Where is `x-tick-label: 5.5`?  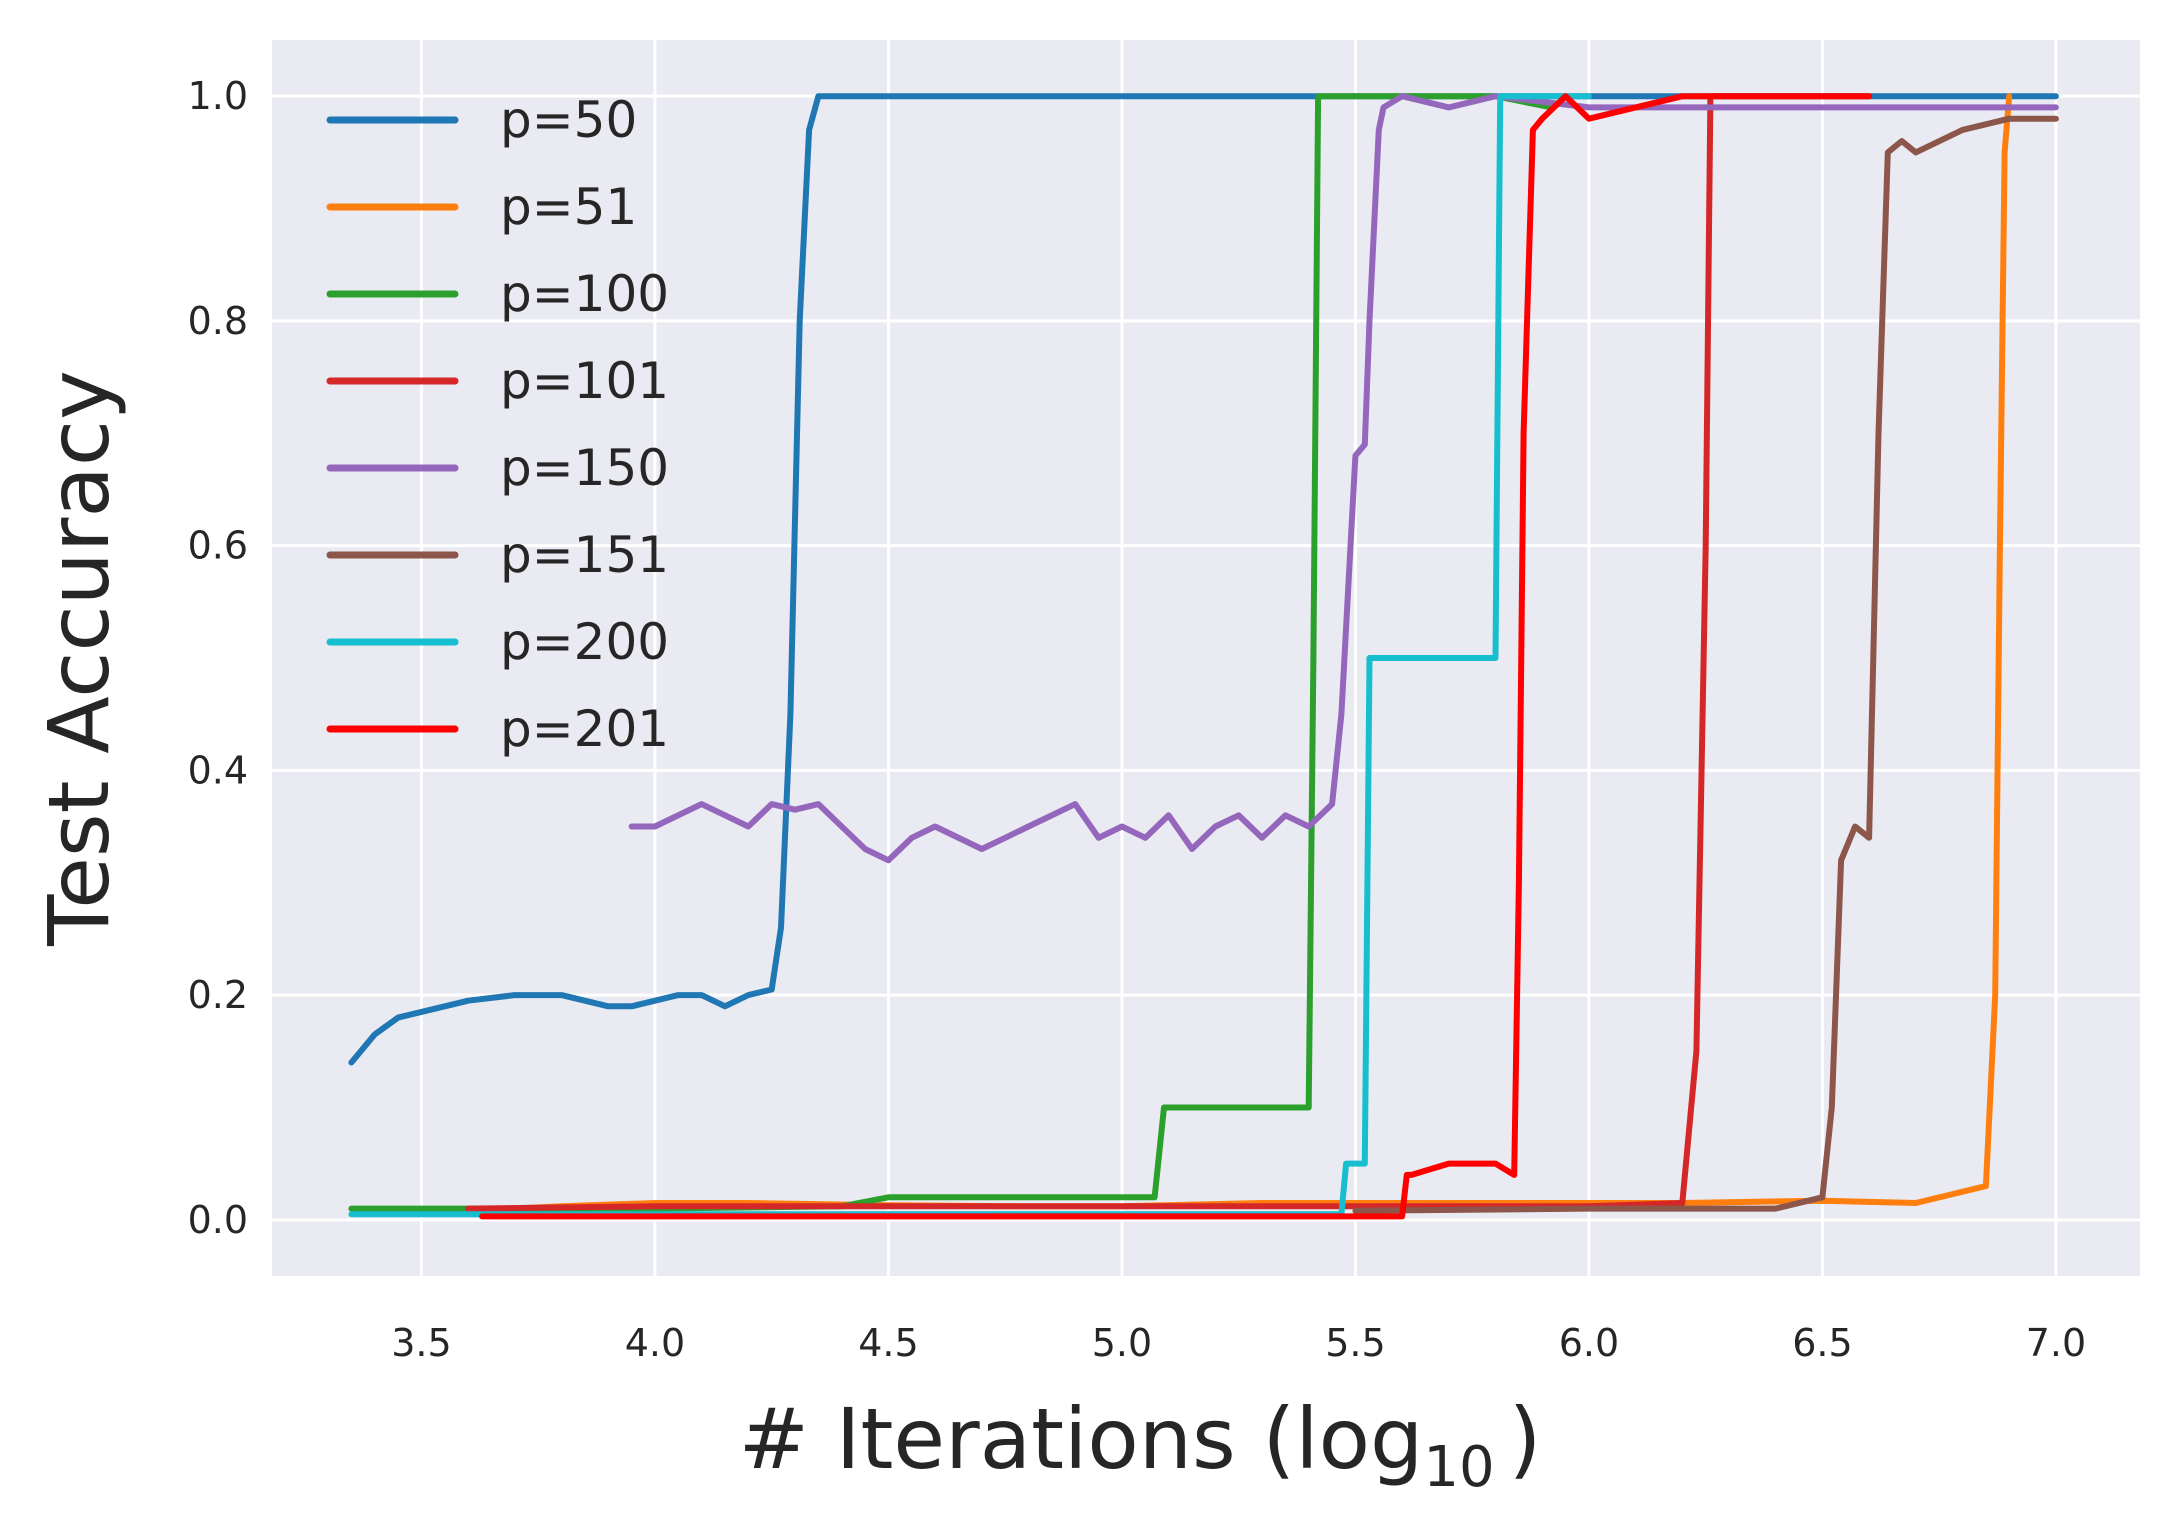 x-tick-label: 5.5 is located at coordinates (1355, 1343).